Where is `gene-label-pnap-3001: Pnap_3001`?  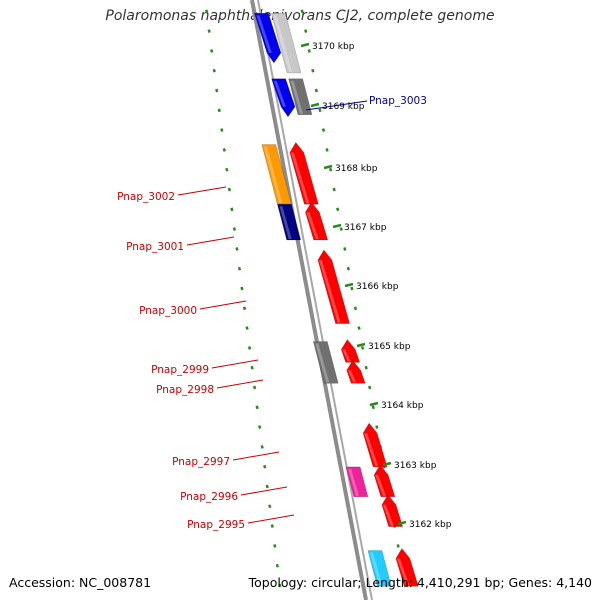
gene-label-pnap-3001: Pnap_3001 is located at coordinates (180, 244).